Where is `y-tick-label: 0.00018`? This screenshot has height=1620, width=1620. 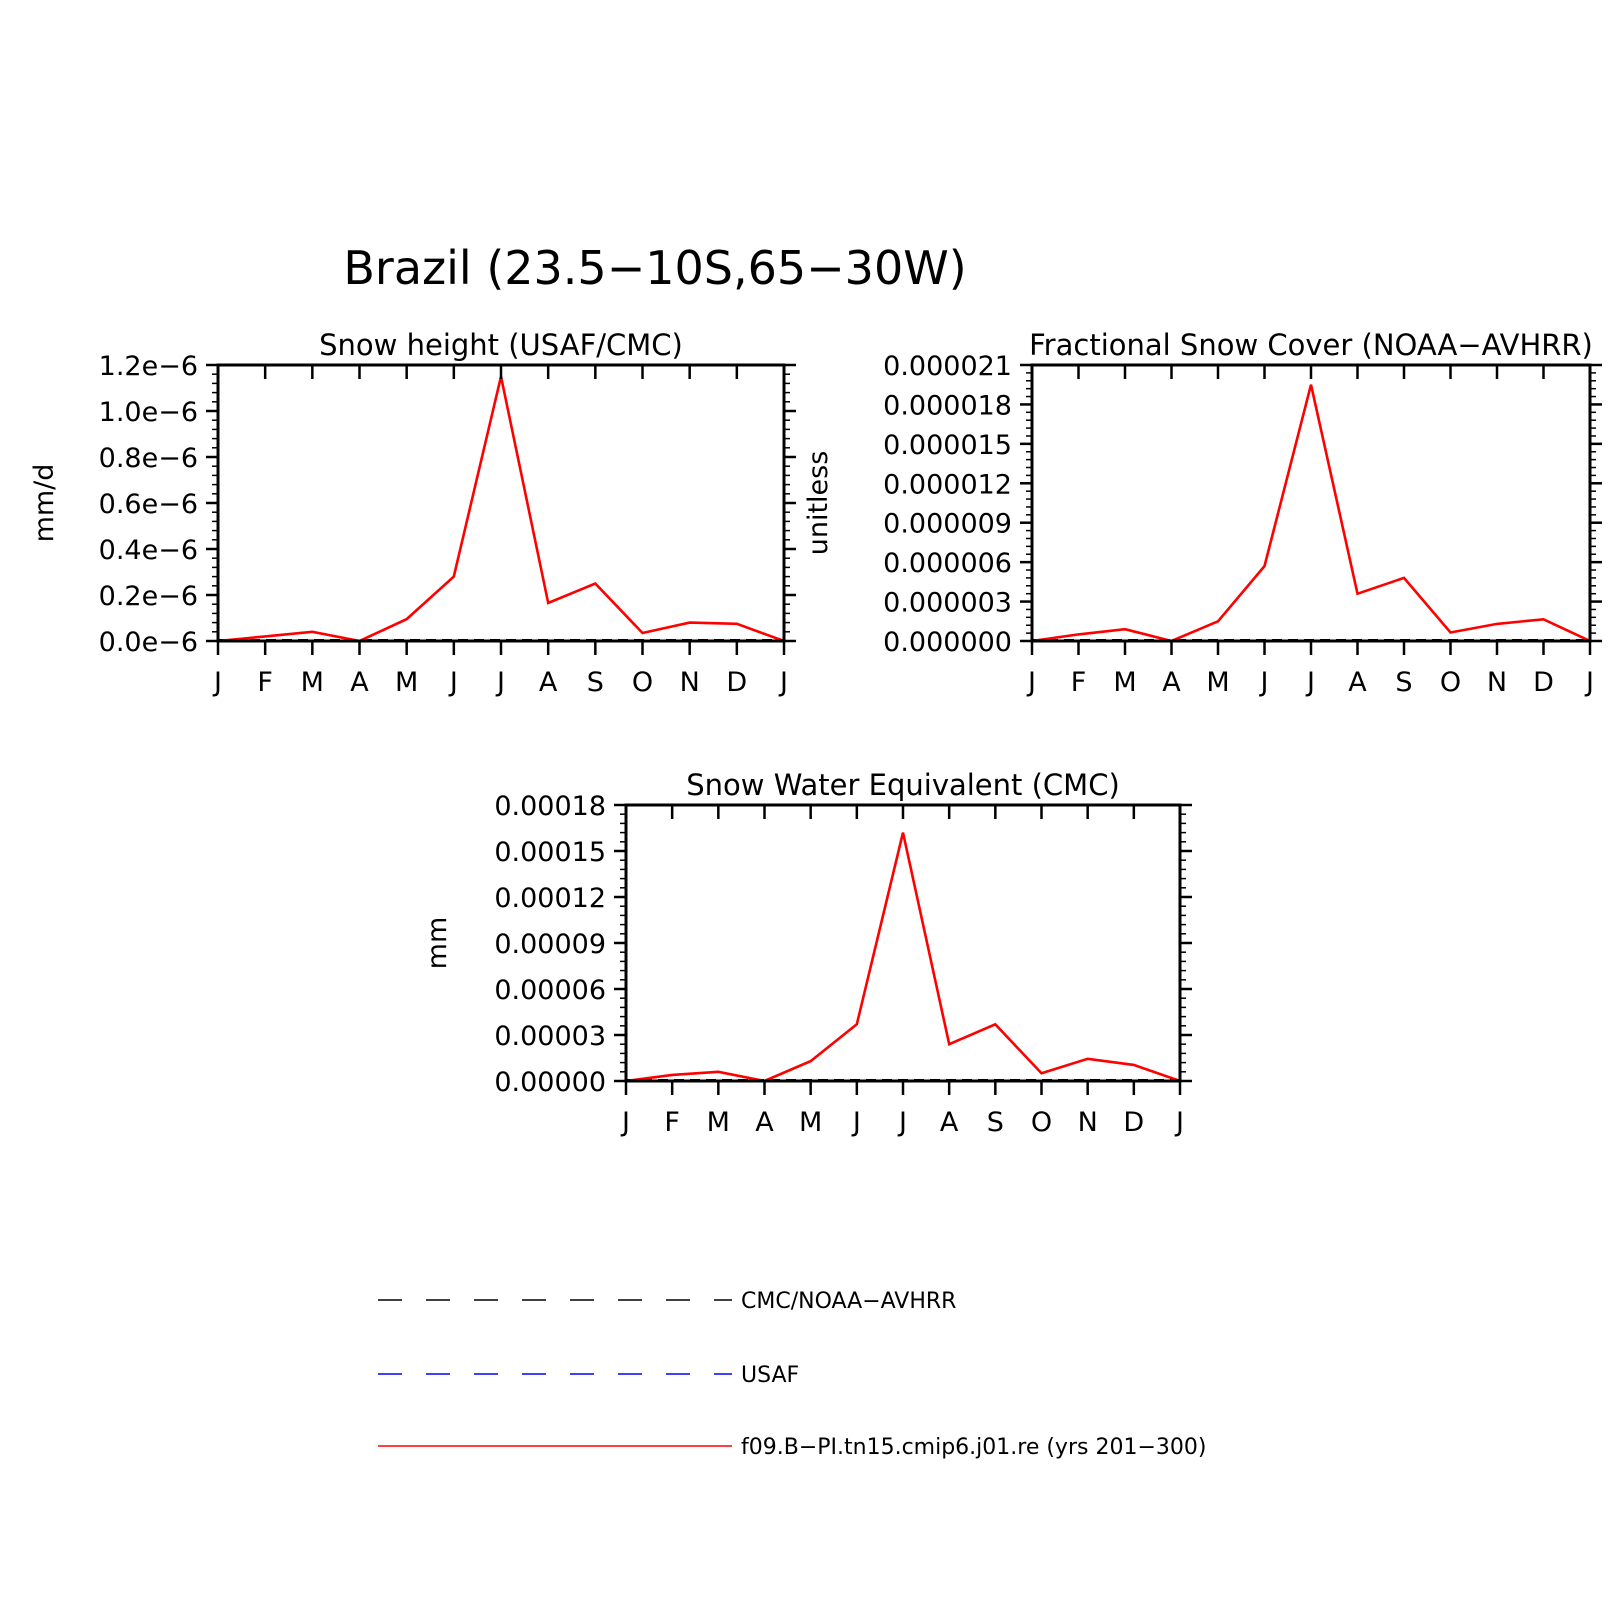 y-tick-label: 0.00018 is located at coordinates (550, 806).